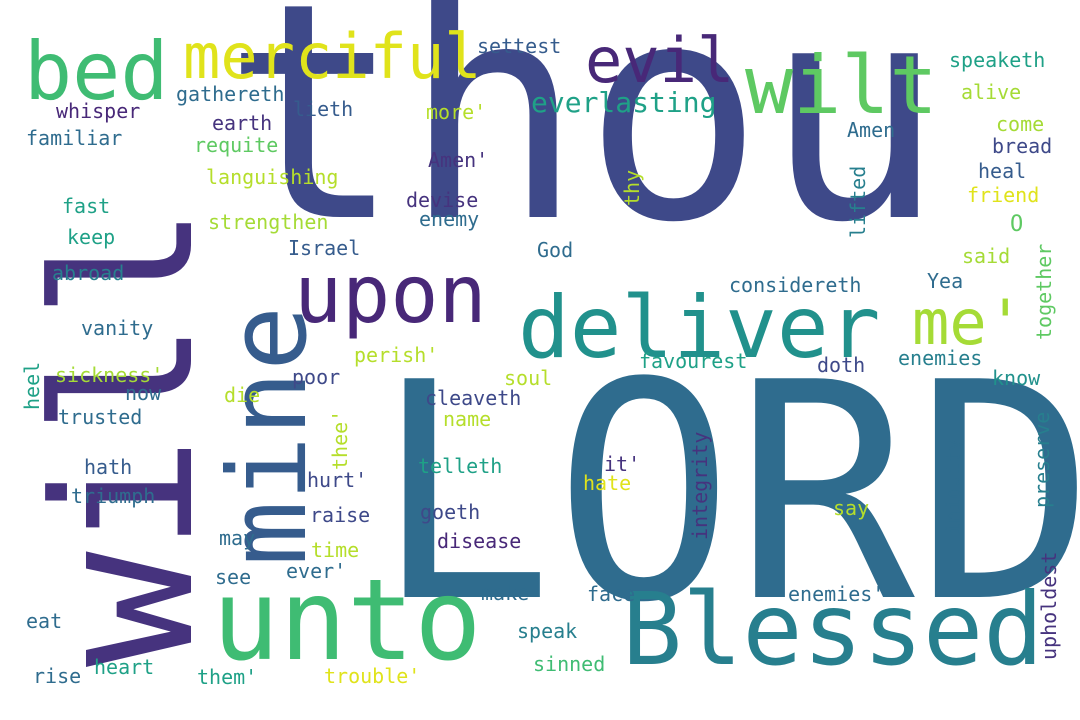 The width and height of the screenshot is (1080, 720). I want to click on word-deliver: deliver, so click(699, 328).